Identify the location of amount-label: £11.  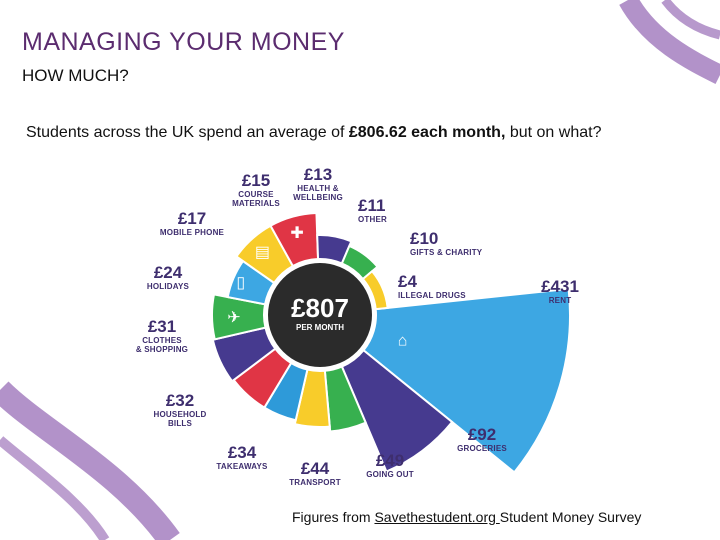
(371, 205).